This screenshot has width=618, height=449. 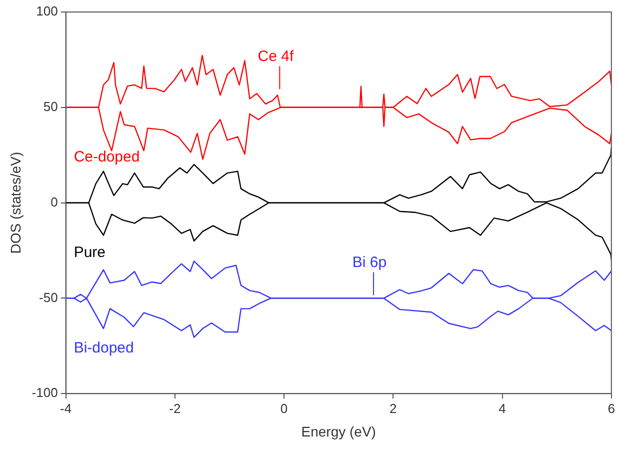 I want to click on x-tick-label: -4, so click(x=66, y=408).